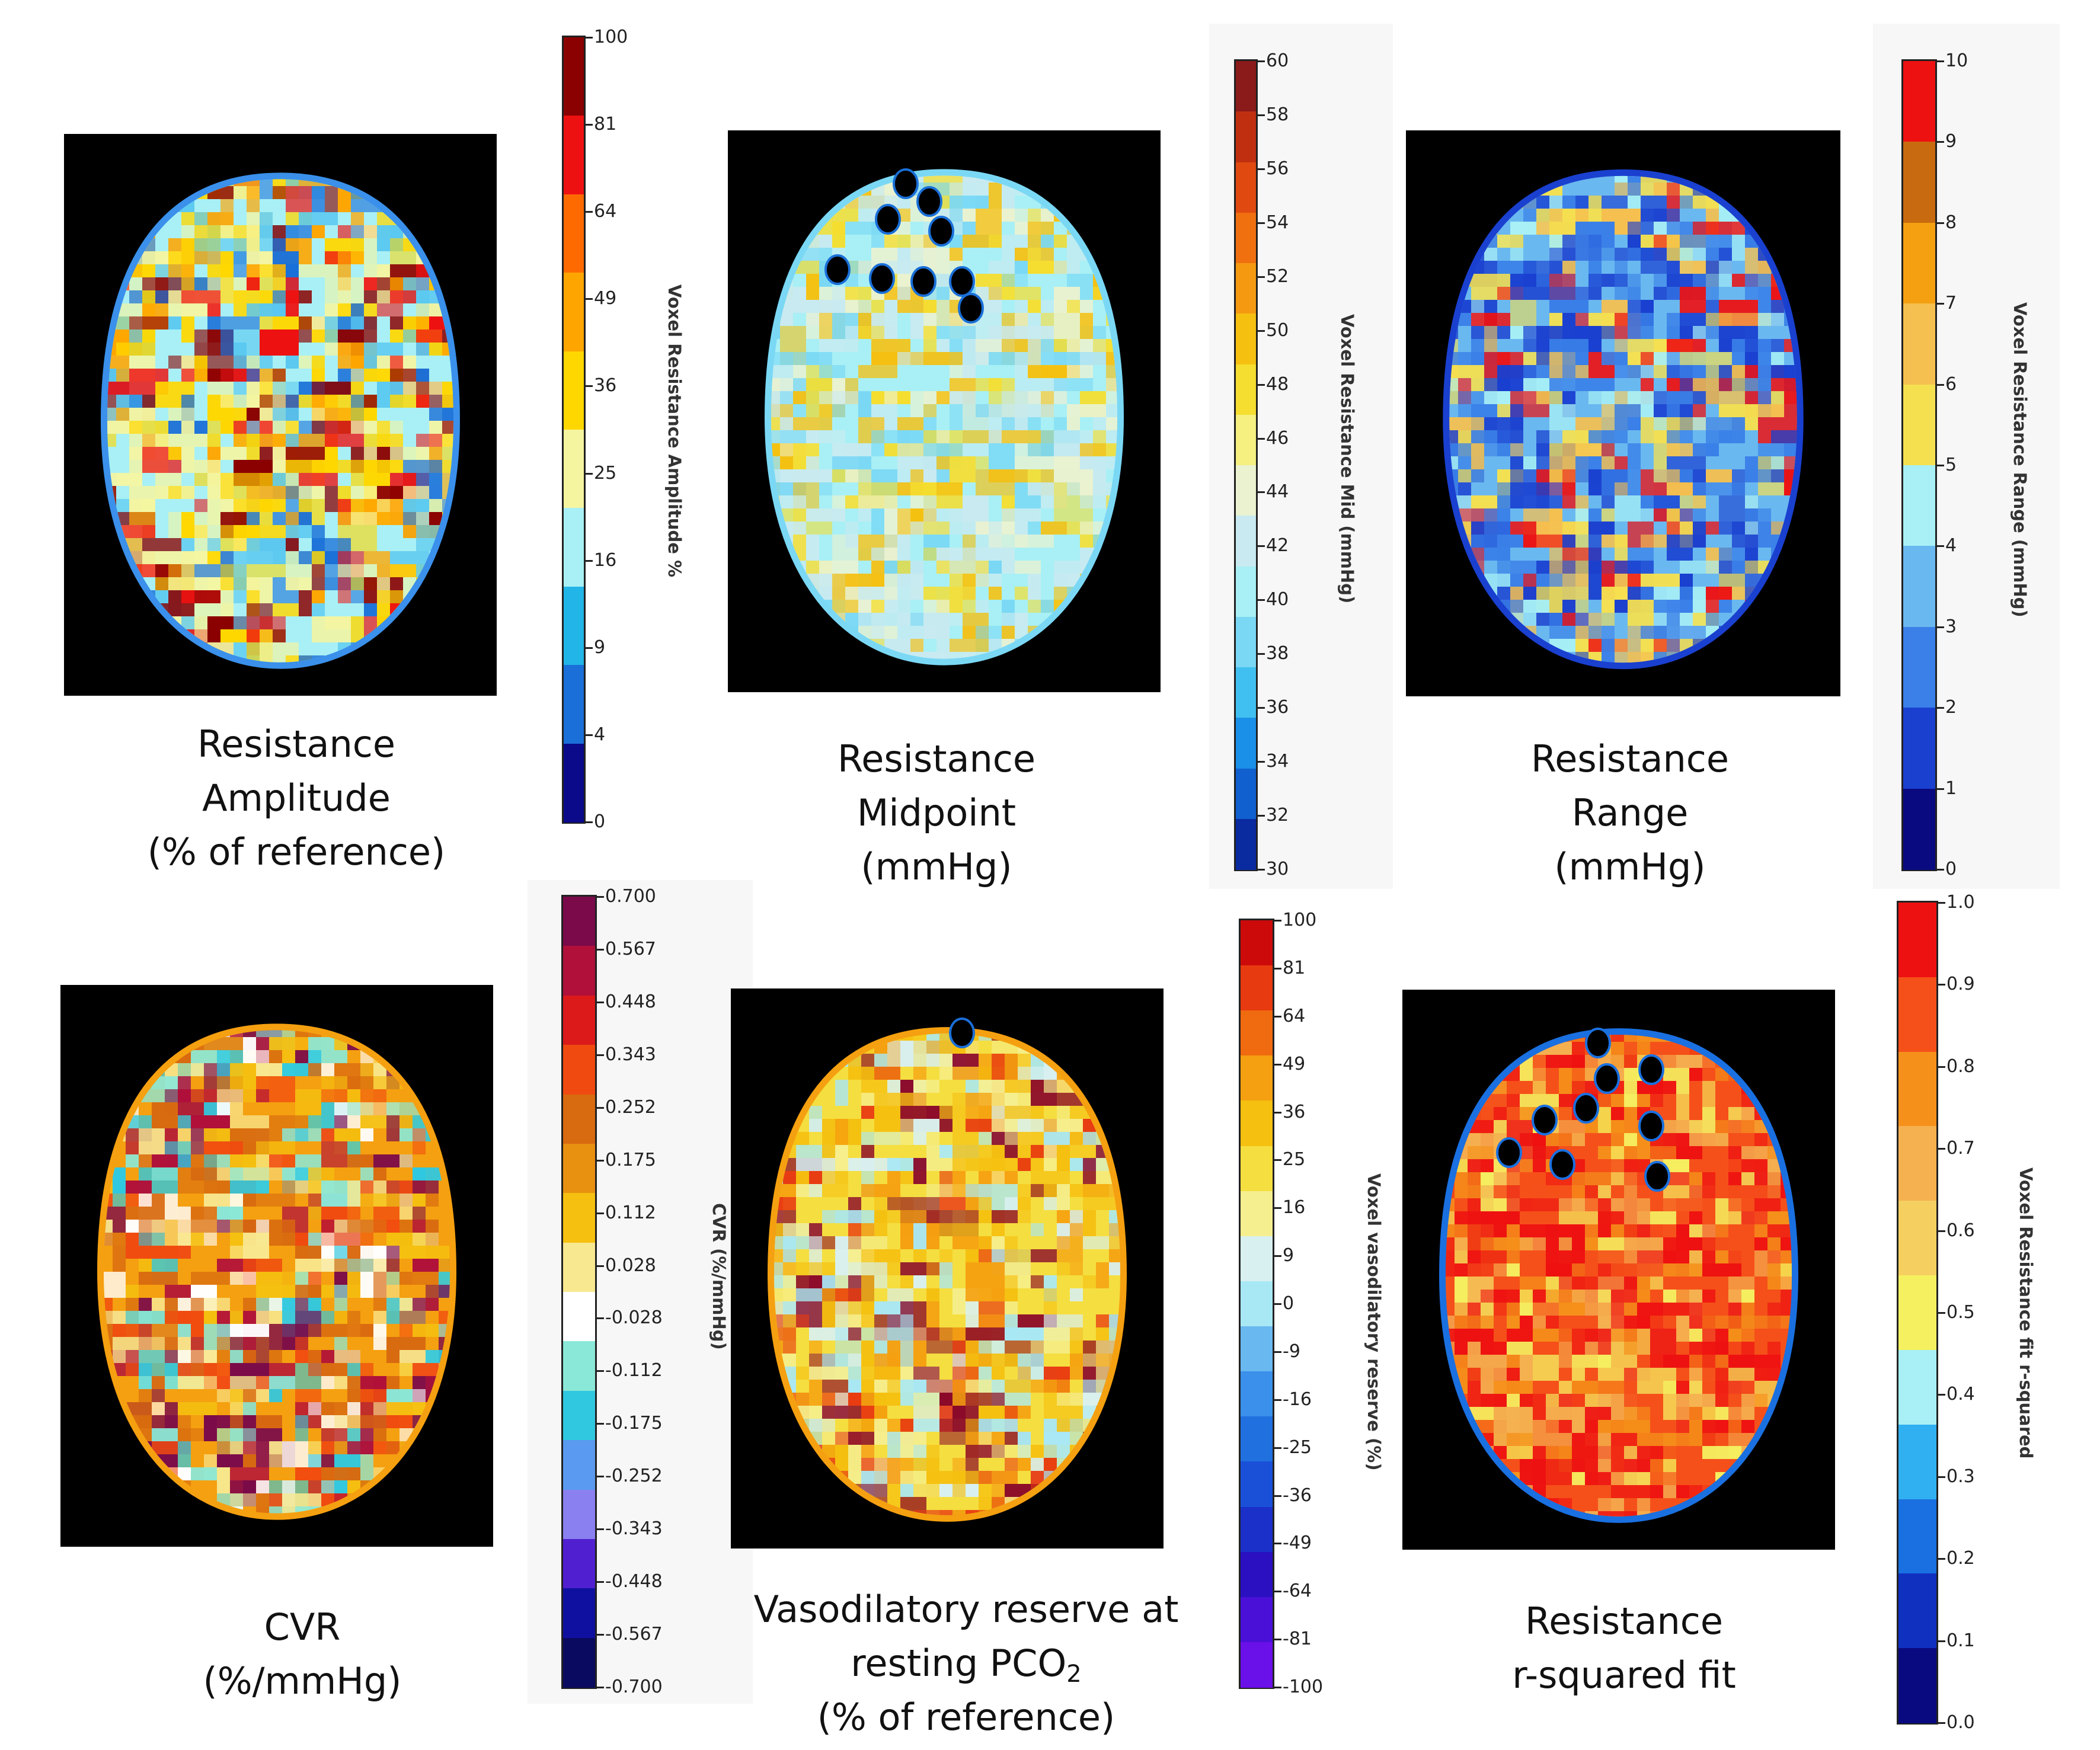 This screenshot has height=1750, width=2100. I want to click on colorbar-tick-label: 0.7, so click(1956, 1148).